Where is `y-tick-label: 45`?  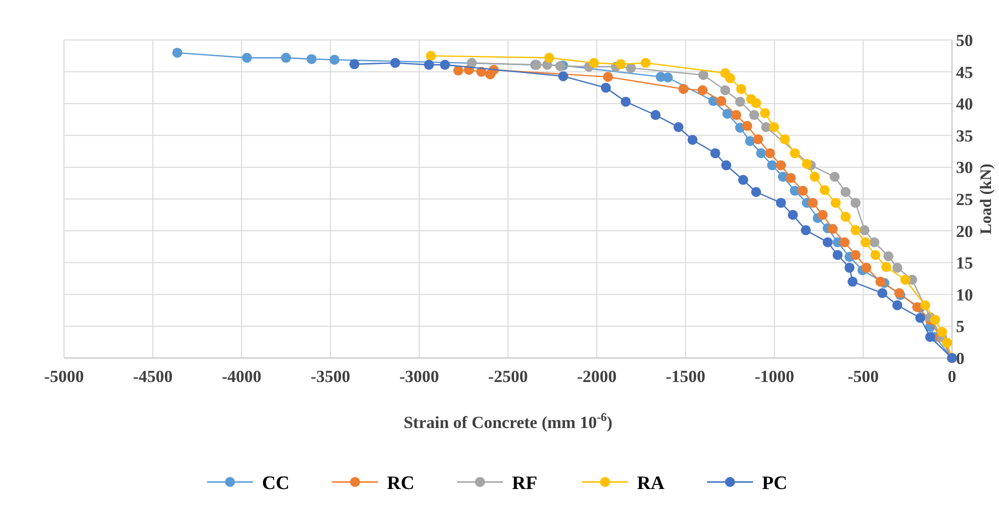
y-tick-label: 45 is located at coordinates (964, 72).